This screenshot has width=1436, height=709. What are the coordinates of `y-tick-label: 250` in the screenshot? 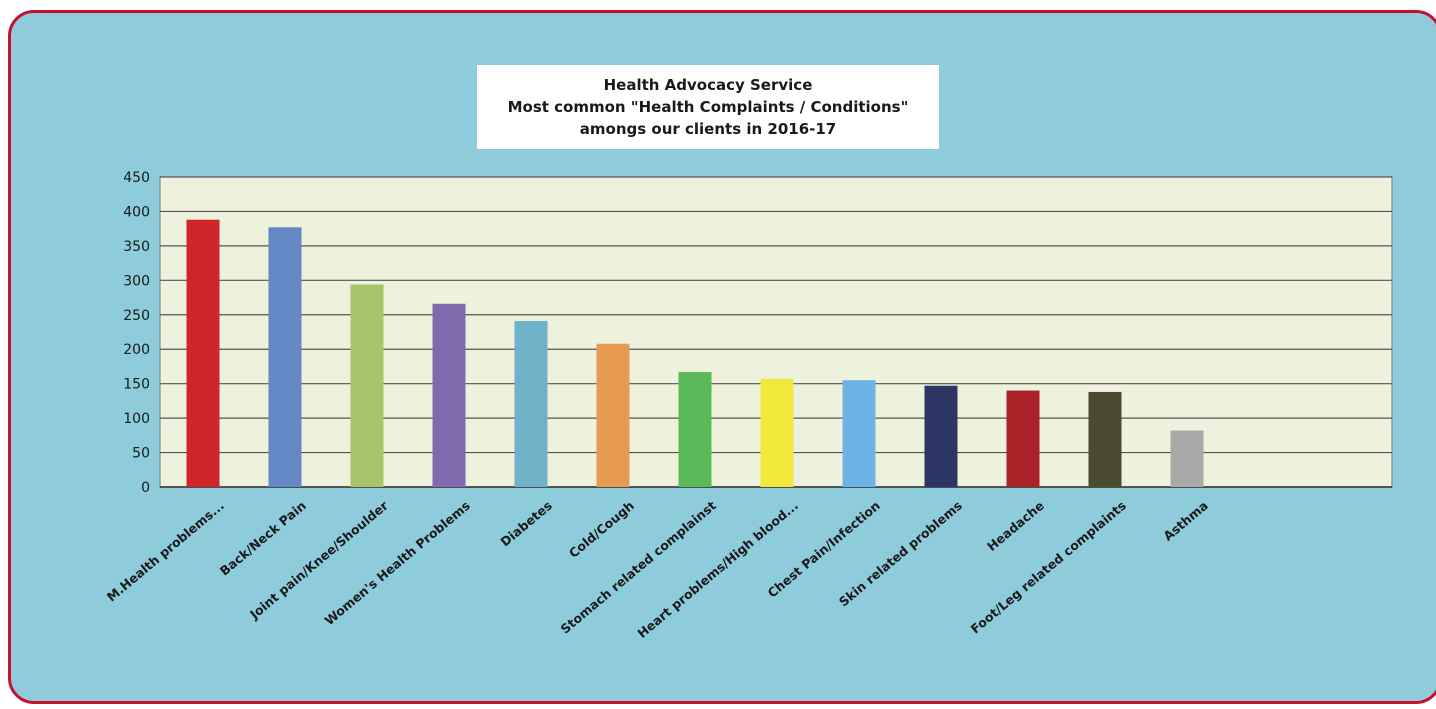 It's located at (136, 316).